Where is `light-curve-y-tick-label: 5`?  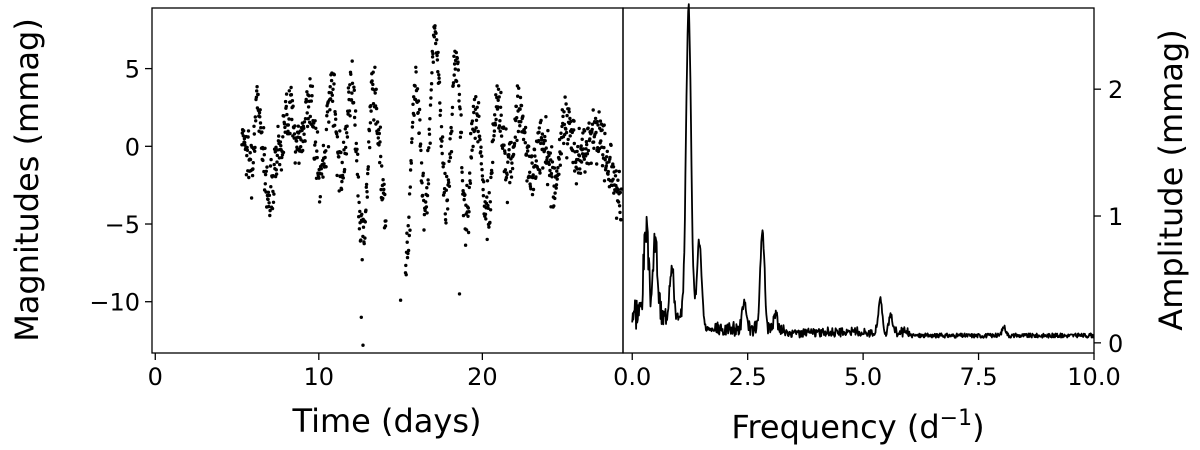 light-curve-y-tick-label: 5 is located at coordinates (132, 70).